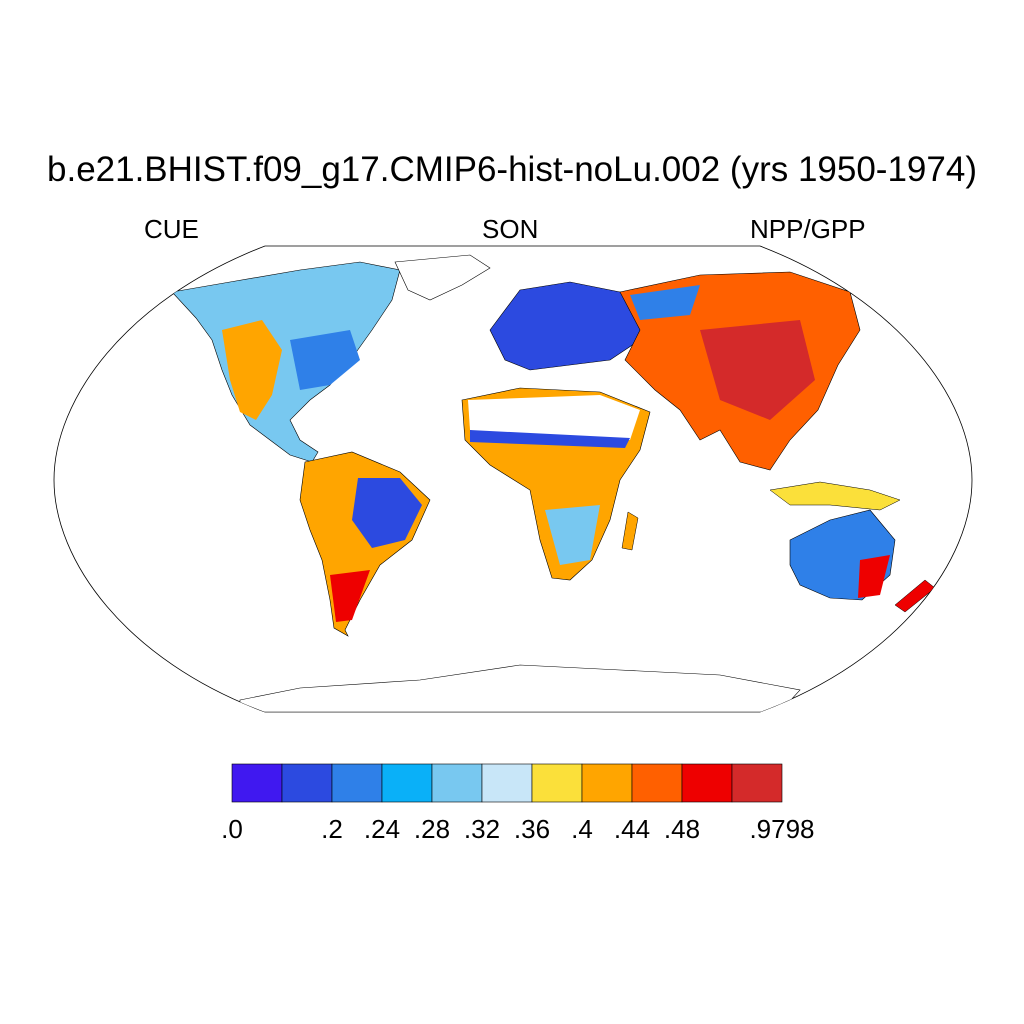 The image size is (1024, 1024). I want to click on asia-center, so click(757, 370).